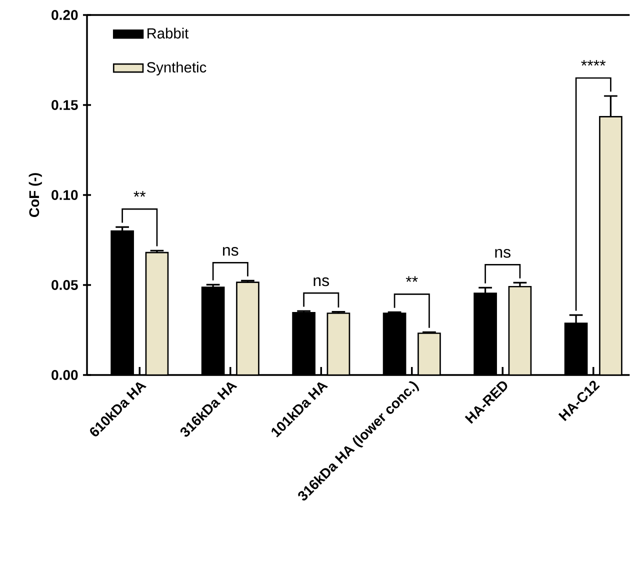 This screenshot has height=572, width=632. Describe the element at coordinates (65, 375) in the screenshot. I see `y-tick-label: 0.00` at that location.